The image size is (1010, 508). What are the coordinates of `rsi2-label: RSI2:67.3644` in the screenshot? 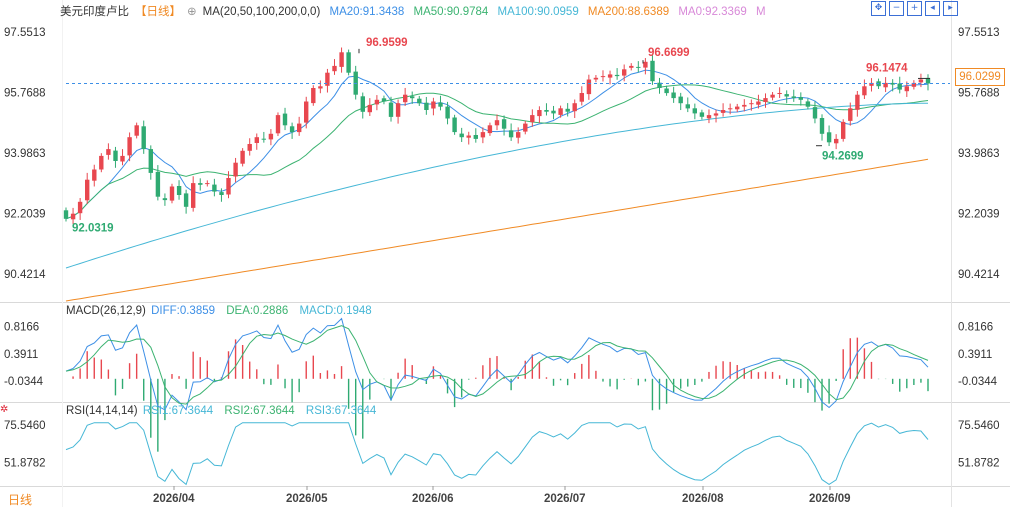 It's located at (259, 411).